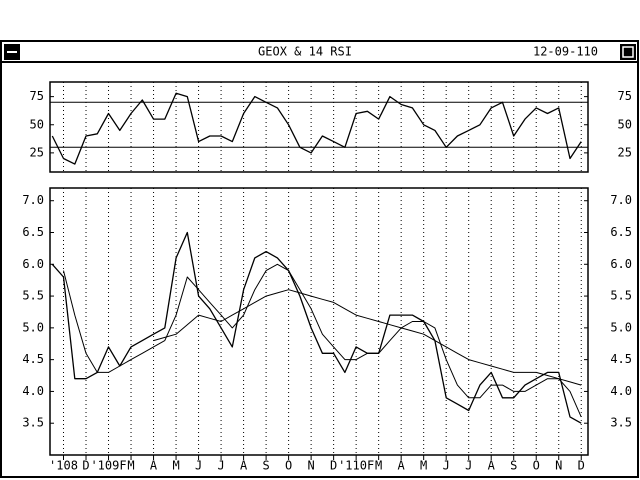  I want to click on window-title: GEOX & 14 RSI, so click(305, 52).